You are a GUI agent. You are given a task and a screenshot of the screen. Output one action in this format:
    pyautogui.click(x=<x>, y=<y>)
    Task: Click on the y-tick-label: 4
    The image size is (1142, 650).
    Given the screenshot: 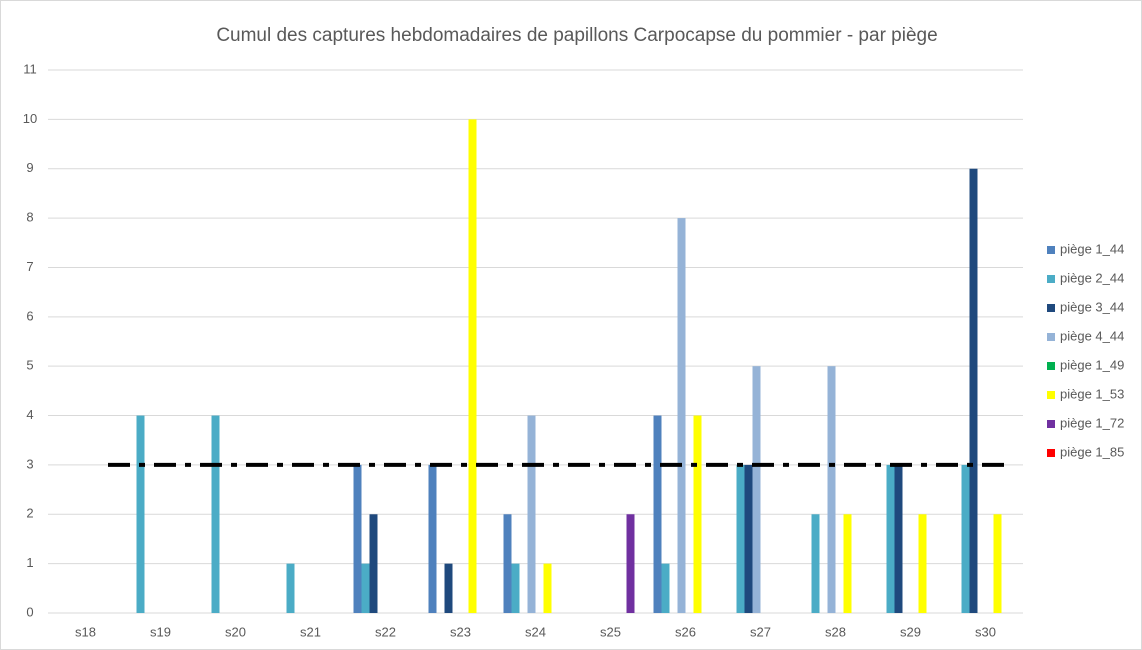 What is the action you would take?
    pyautogui.click(x=29, y=414)
    